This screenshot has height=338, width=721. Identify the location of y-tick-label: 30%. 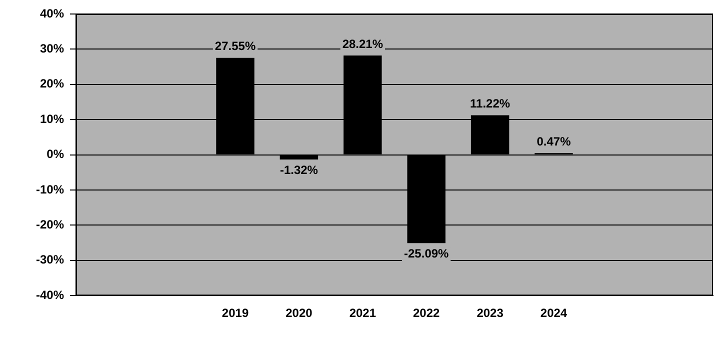
(52, 49).